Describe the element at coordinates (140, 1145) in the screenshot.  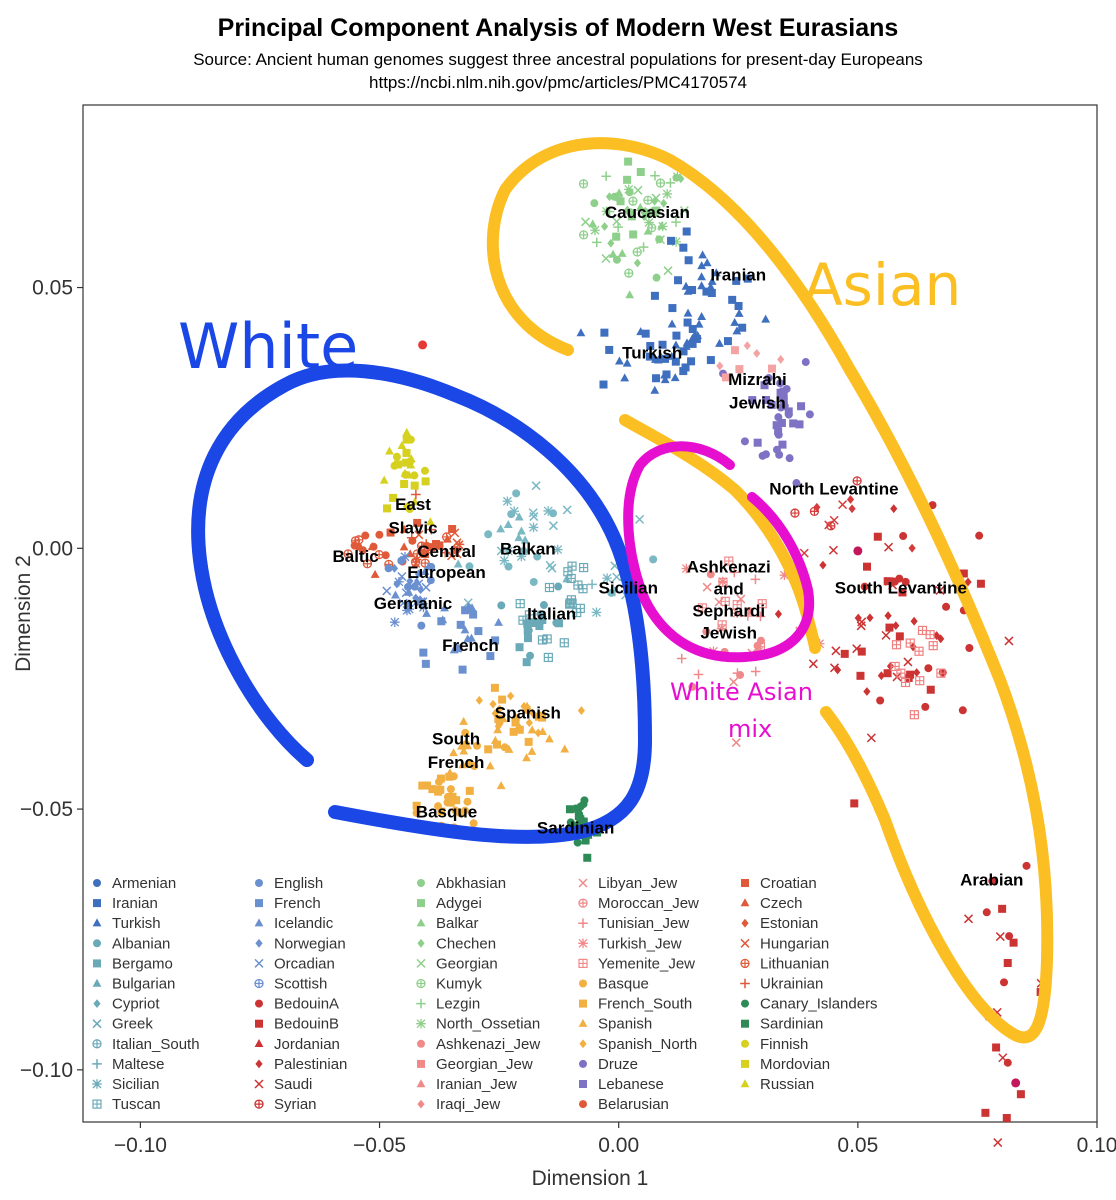
I see `x-tick-label: −0.10` at that location.